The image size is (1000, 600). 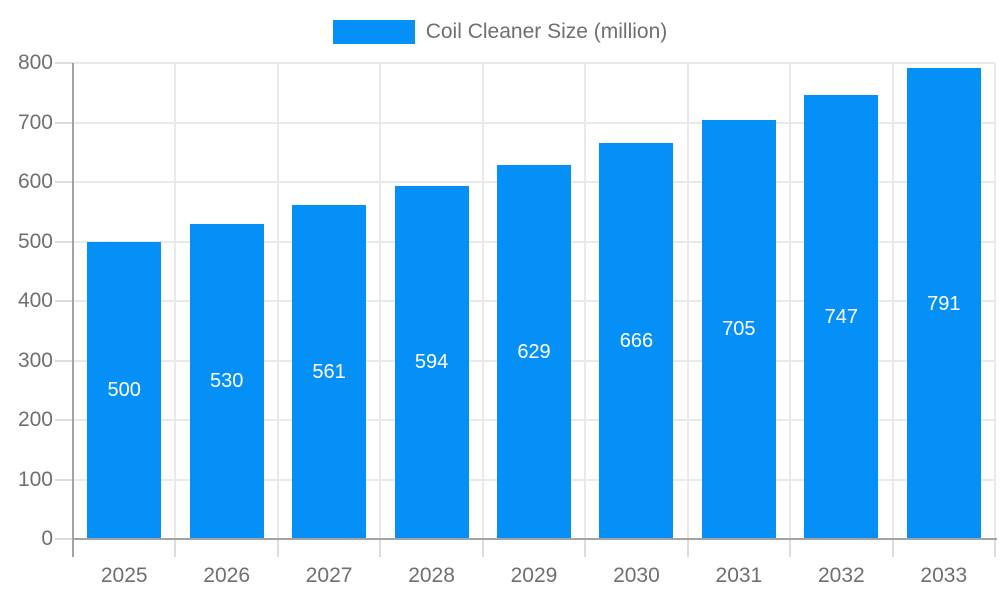 What do you see at coordinates (944, 575) in the screenshot?
I see `x-axis-label: 2033` at bounding box center [944, 575].